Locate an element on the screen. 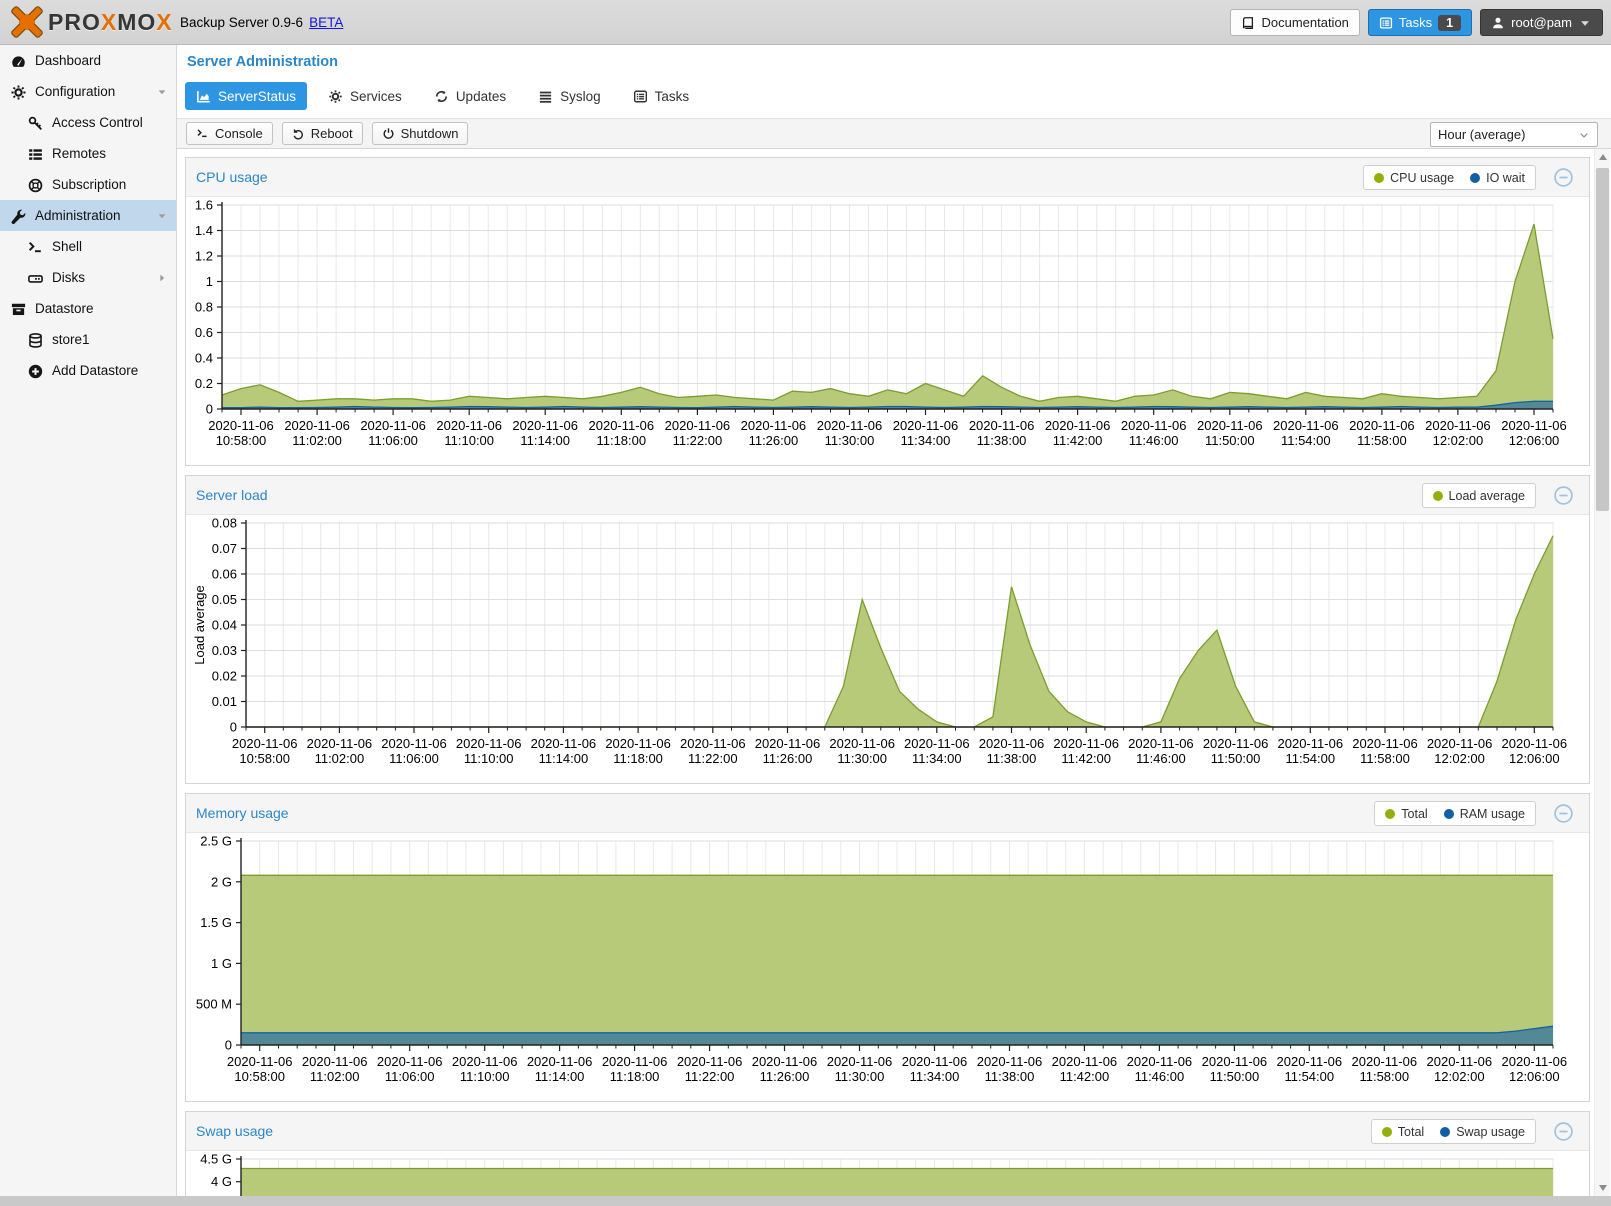  documentation-button: Documentation is located at coordinates (1295, 22).